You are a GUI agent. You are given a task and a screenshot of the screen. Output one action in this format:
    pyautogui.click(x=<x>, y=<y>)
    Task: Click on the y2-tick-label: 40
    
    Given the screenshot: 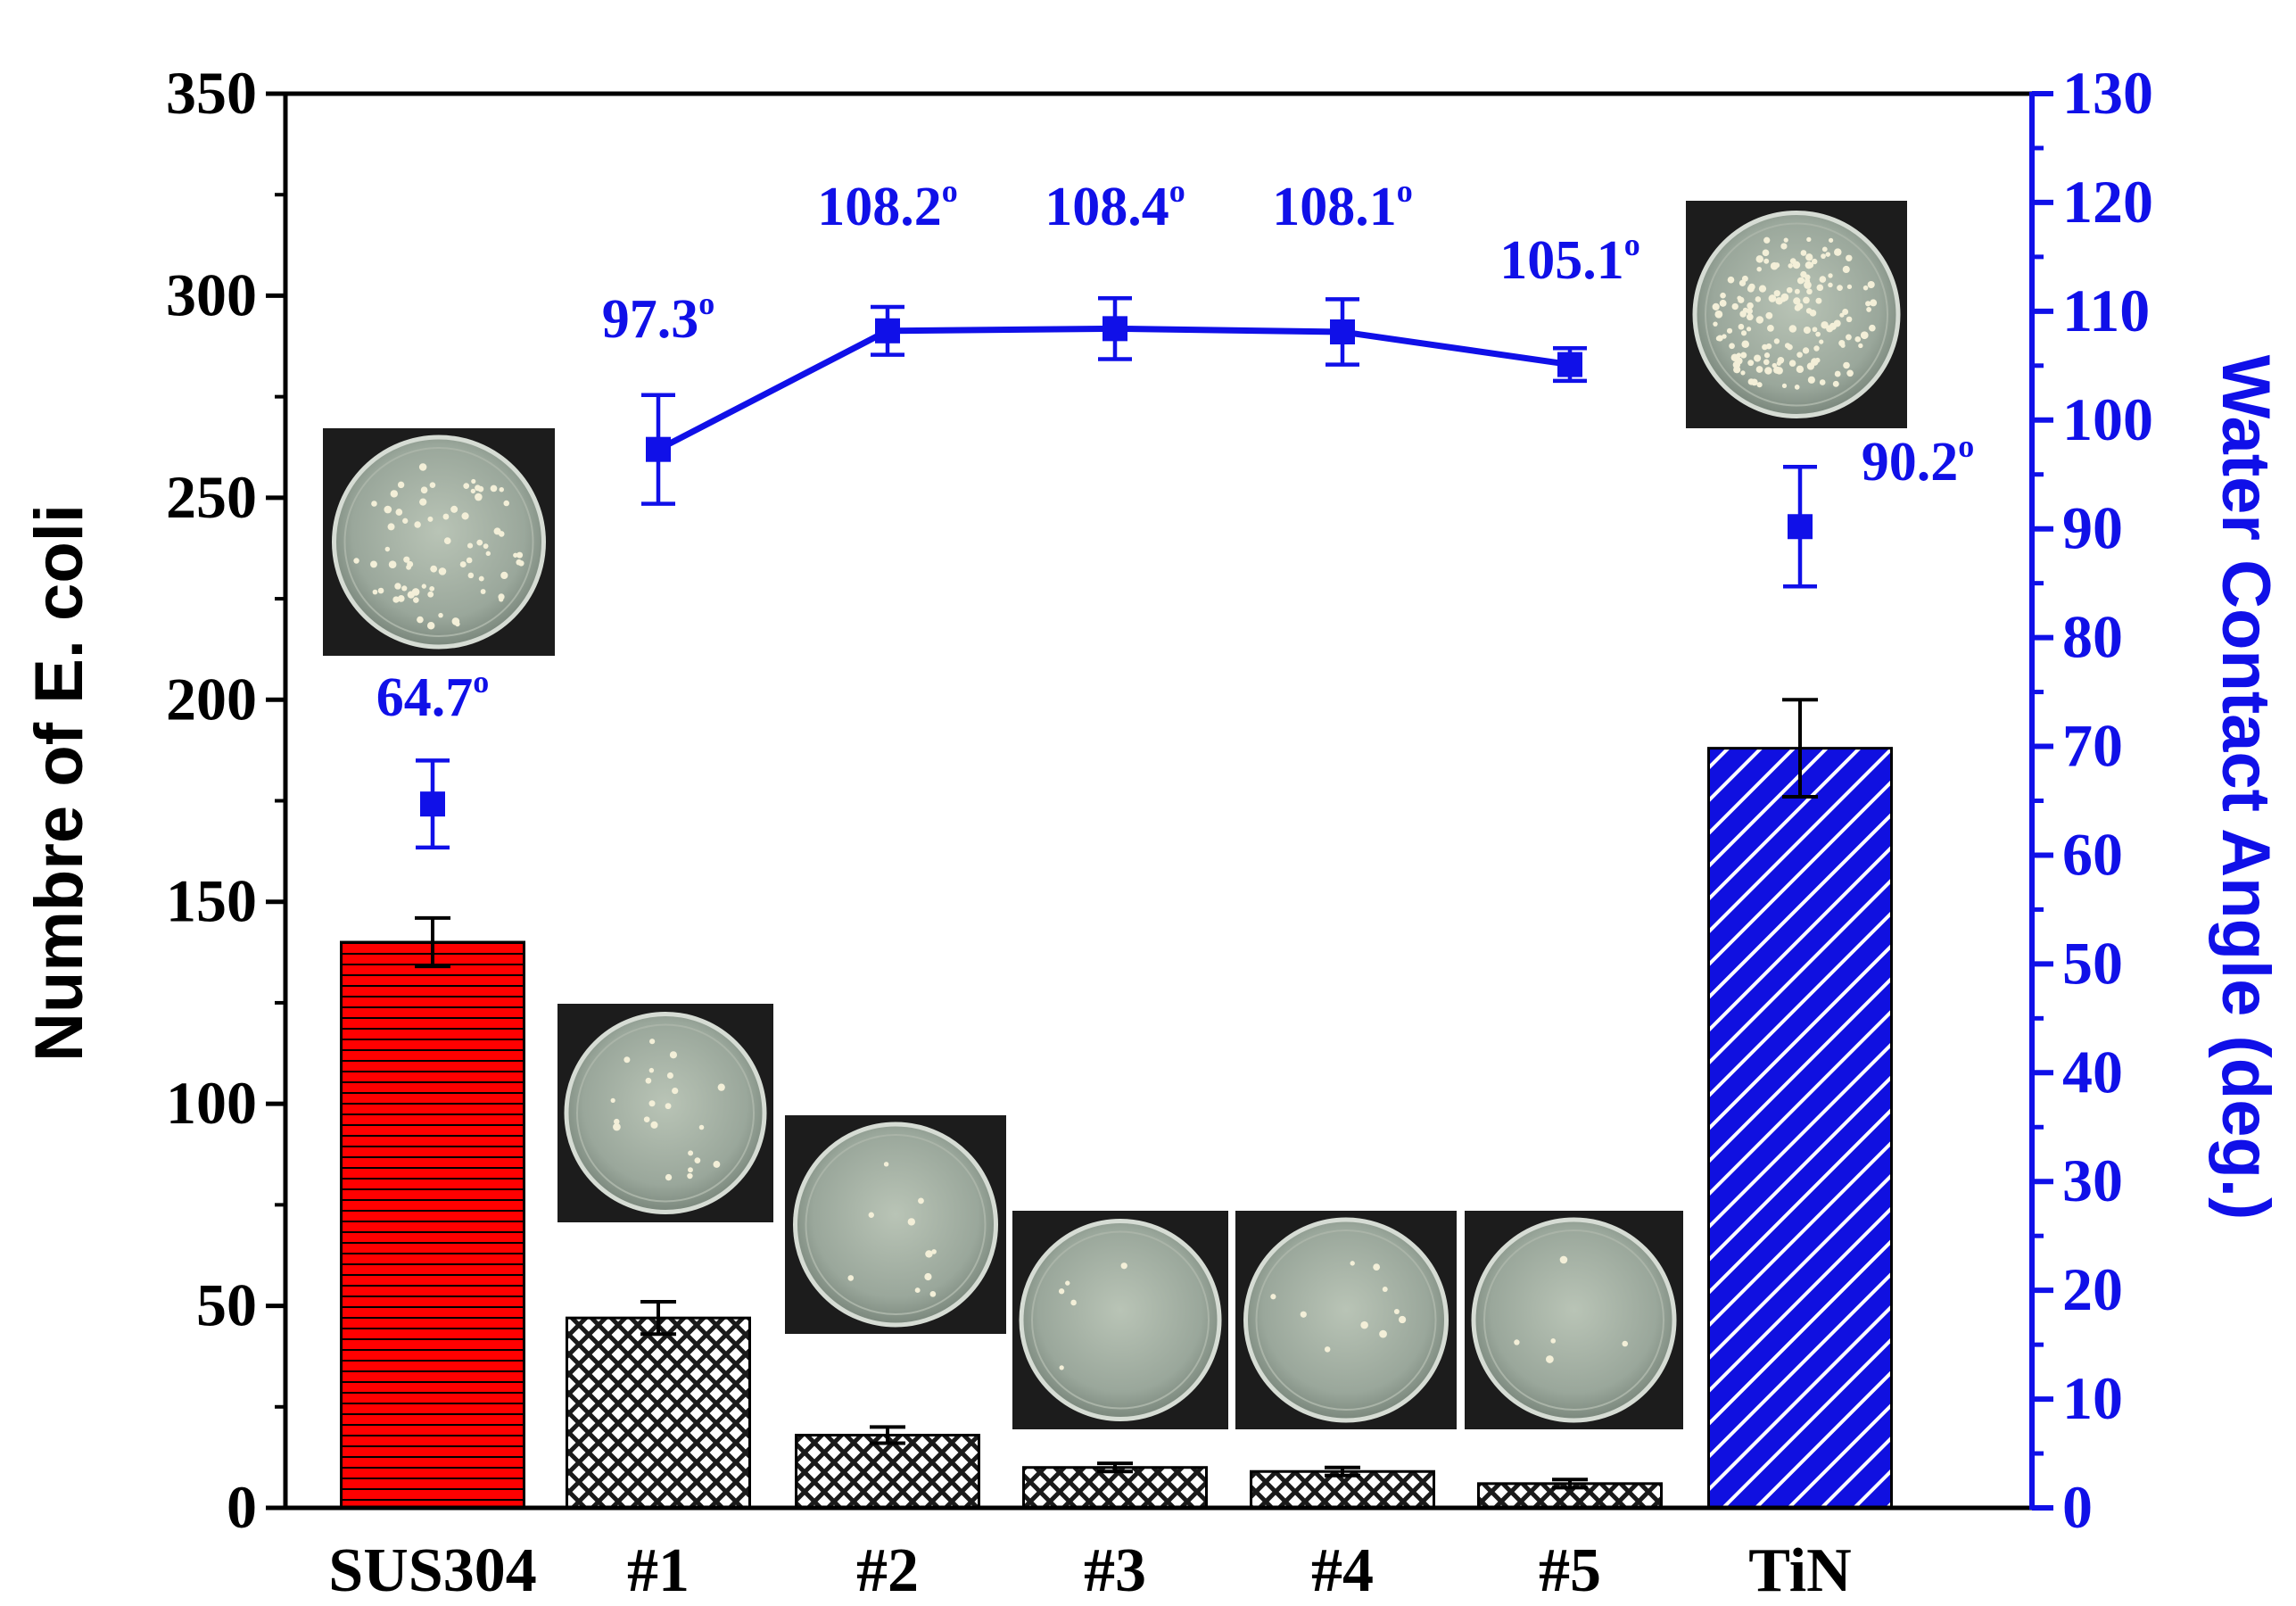 What is the action you would take?
    pyautogui.click(x=2092, y=1072)
    